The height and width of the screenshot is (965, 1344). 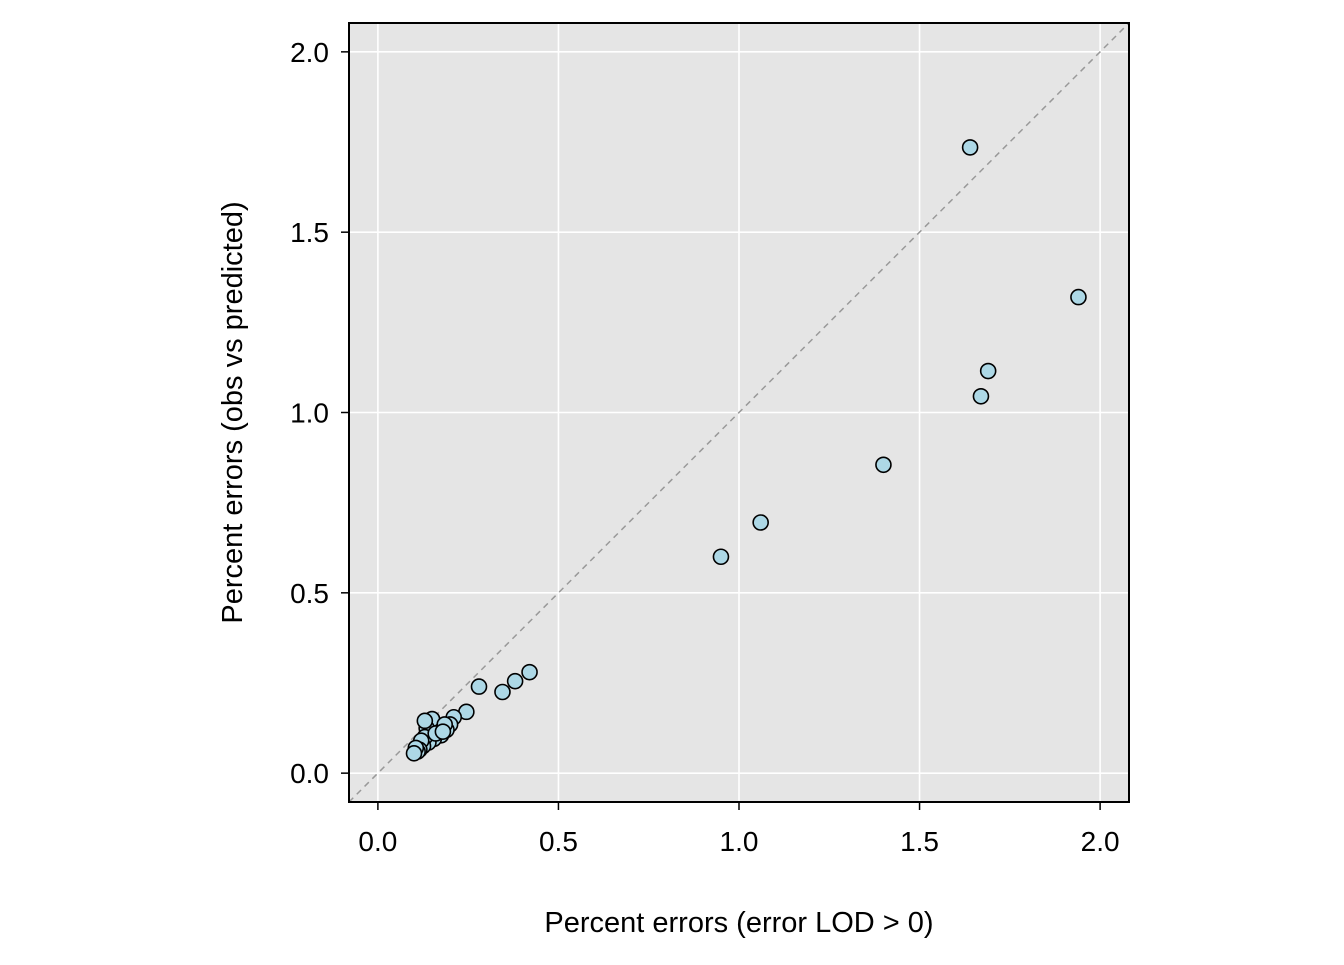 I want to click on x-axis-title: Percent errors (error LOD > 0), so click(x=738, y=923).